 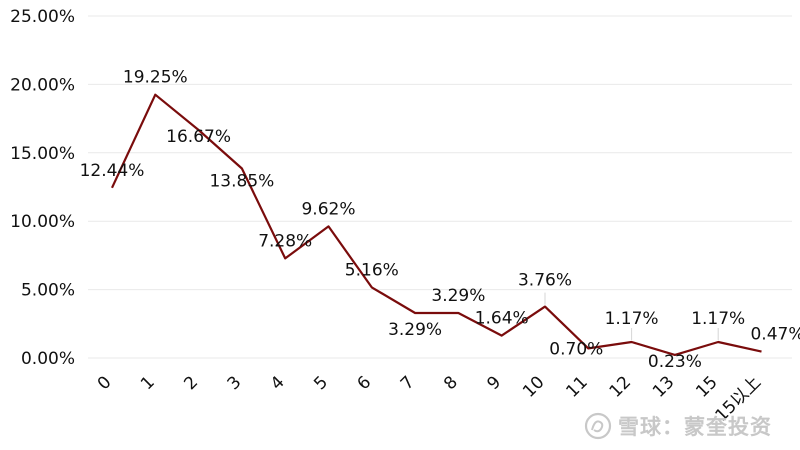 I want to click on label-leader-lines, so click(x=631, y=316).